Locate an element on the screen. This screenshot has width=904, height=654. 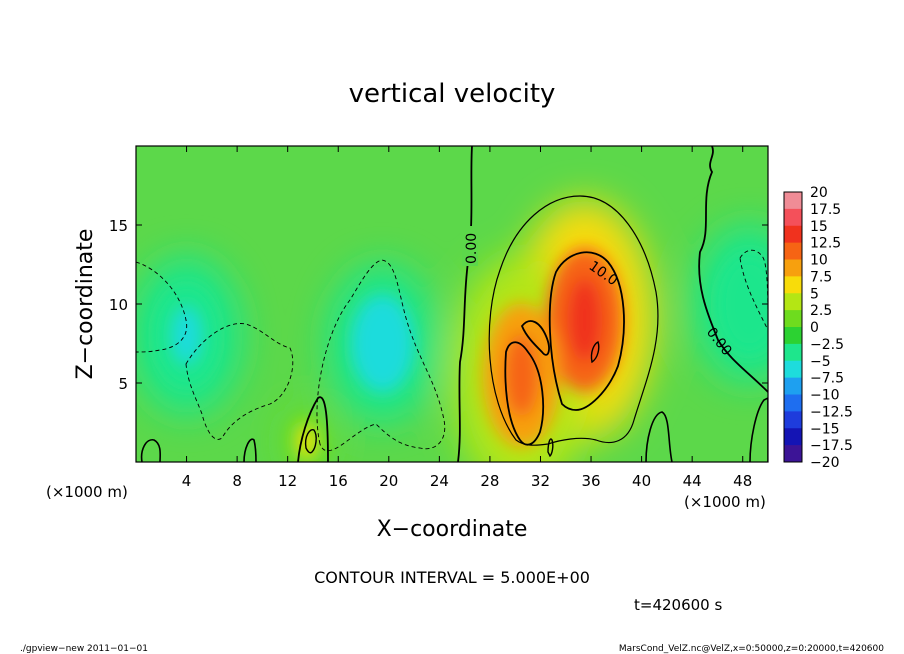
x-tick-label-8: 36 is located at coordinates (590, 481).